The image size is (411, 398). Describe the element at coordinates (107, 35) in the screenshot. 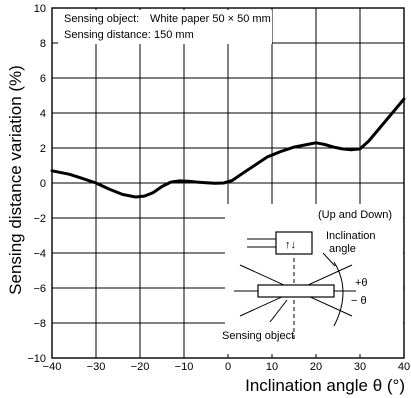

I see `annotation-distance-label: Sensing distance:` at that location.